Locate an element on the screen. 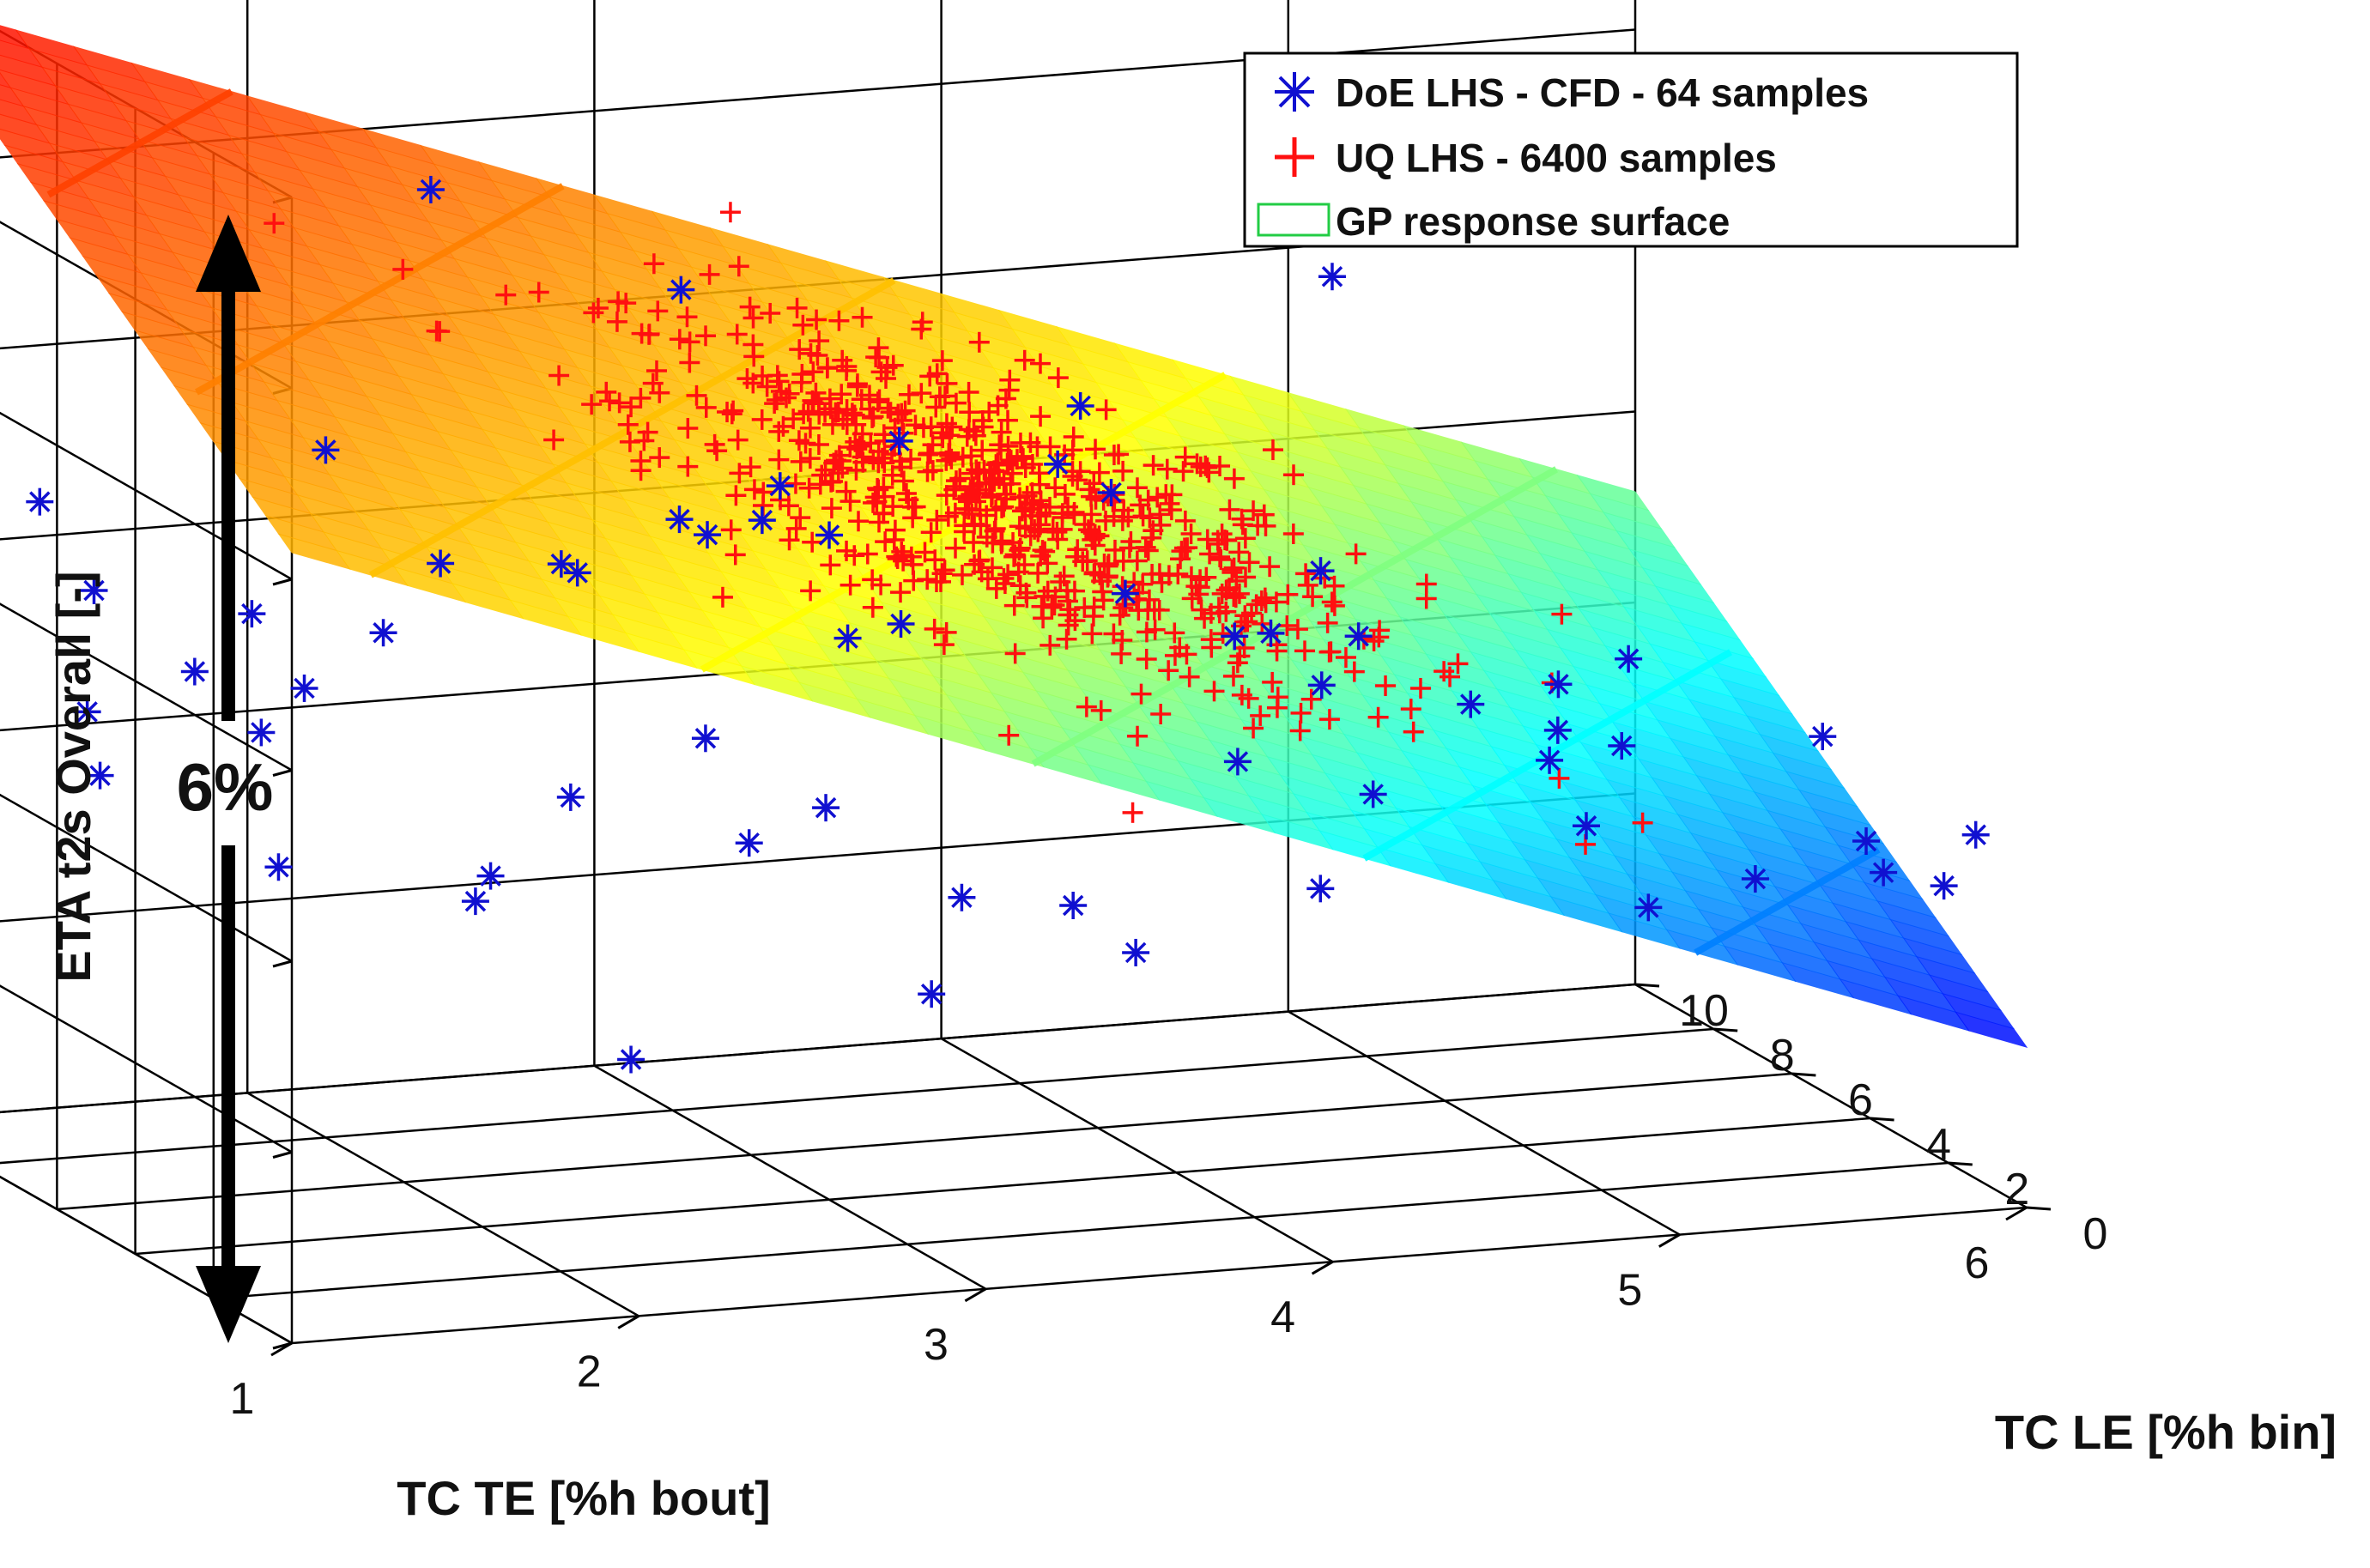 Image resolution: width=2370 pixels, height=1568 pixels. legend-uq-marker is located at coordinates (1294, 157).